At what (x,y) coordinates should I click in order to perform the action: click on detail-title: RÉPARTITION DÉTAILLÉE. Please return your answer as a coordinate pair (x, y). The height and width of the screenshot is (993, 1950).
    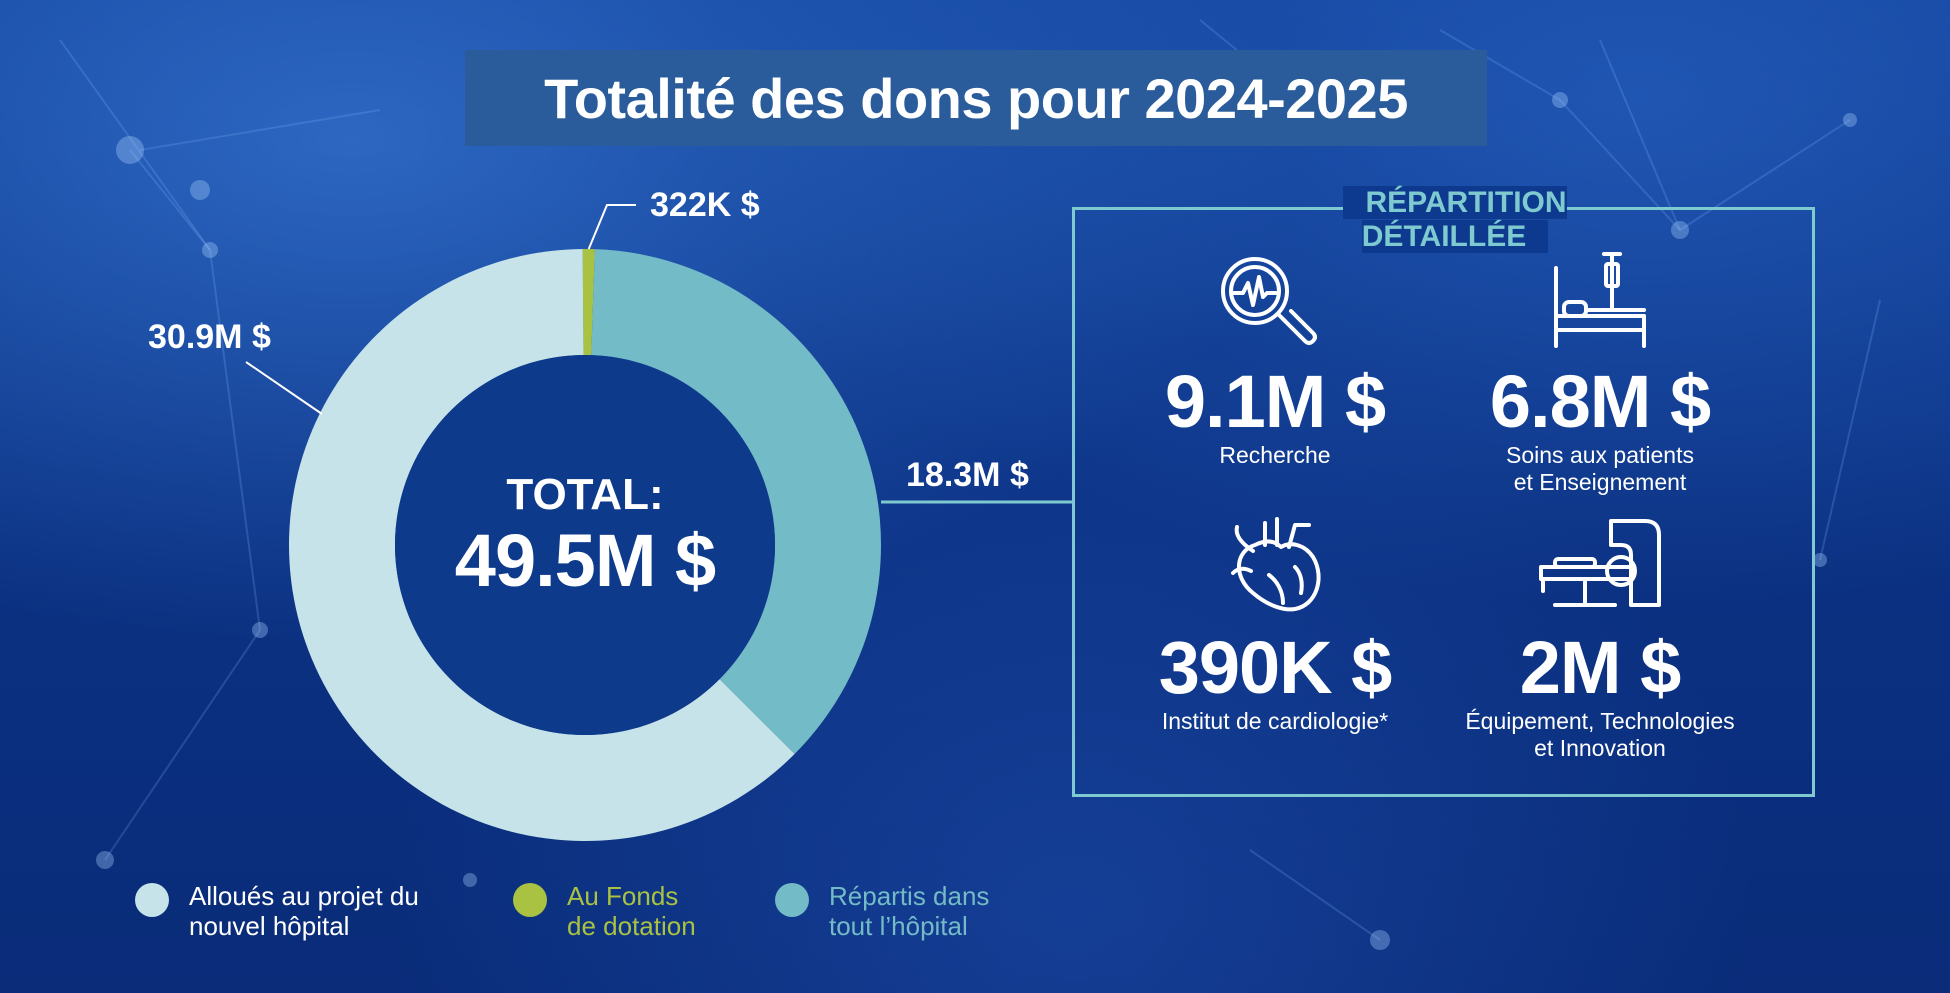
    Looking at the image, I should click on (1455, 220).